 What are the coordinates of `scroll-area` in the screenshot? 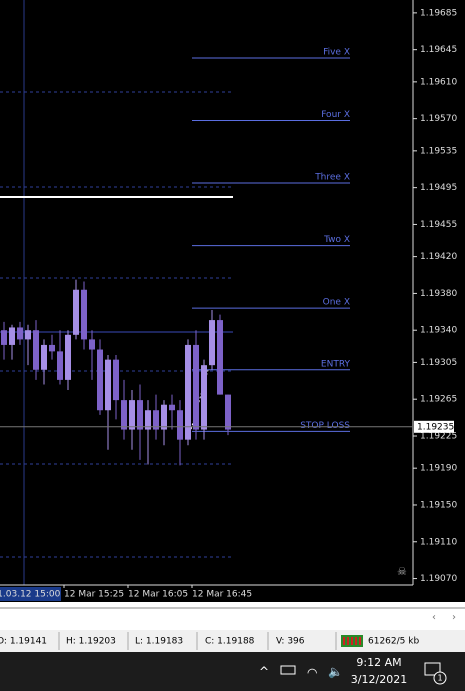 It's located at (232, 616).